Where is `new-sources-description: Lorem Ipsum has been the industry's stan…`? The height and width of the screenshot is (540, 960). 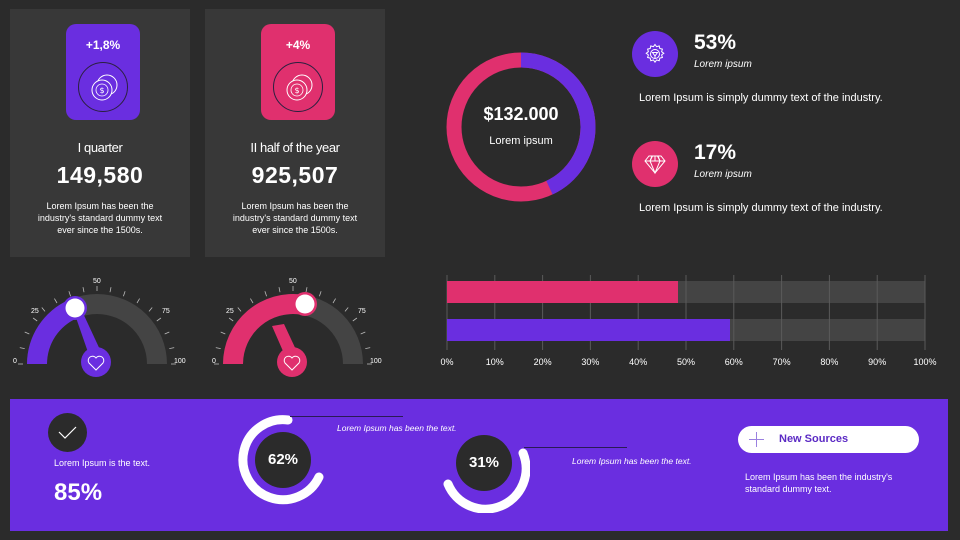 new-sources-description: Lorem Ipsum has been the industry's stan… is located at coordinates (819, 483).